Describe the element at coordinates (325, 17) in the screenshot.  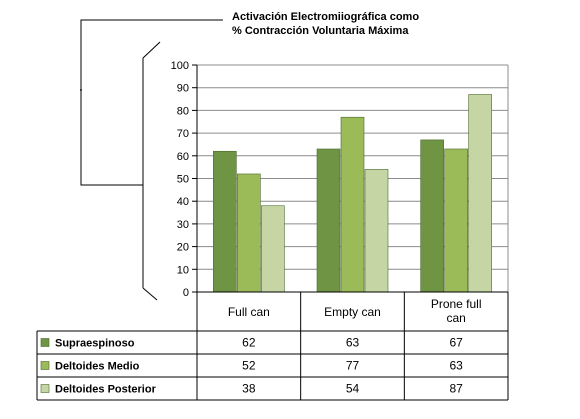
I see `chart-title-line1: Activación Electromiiográfica como` at that location.